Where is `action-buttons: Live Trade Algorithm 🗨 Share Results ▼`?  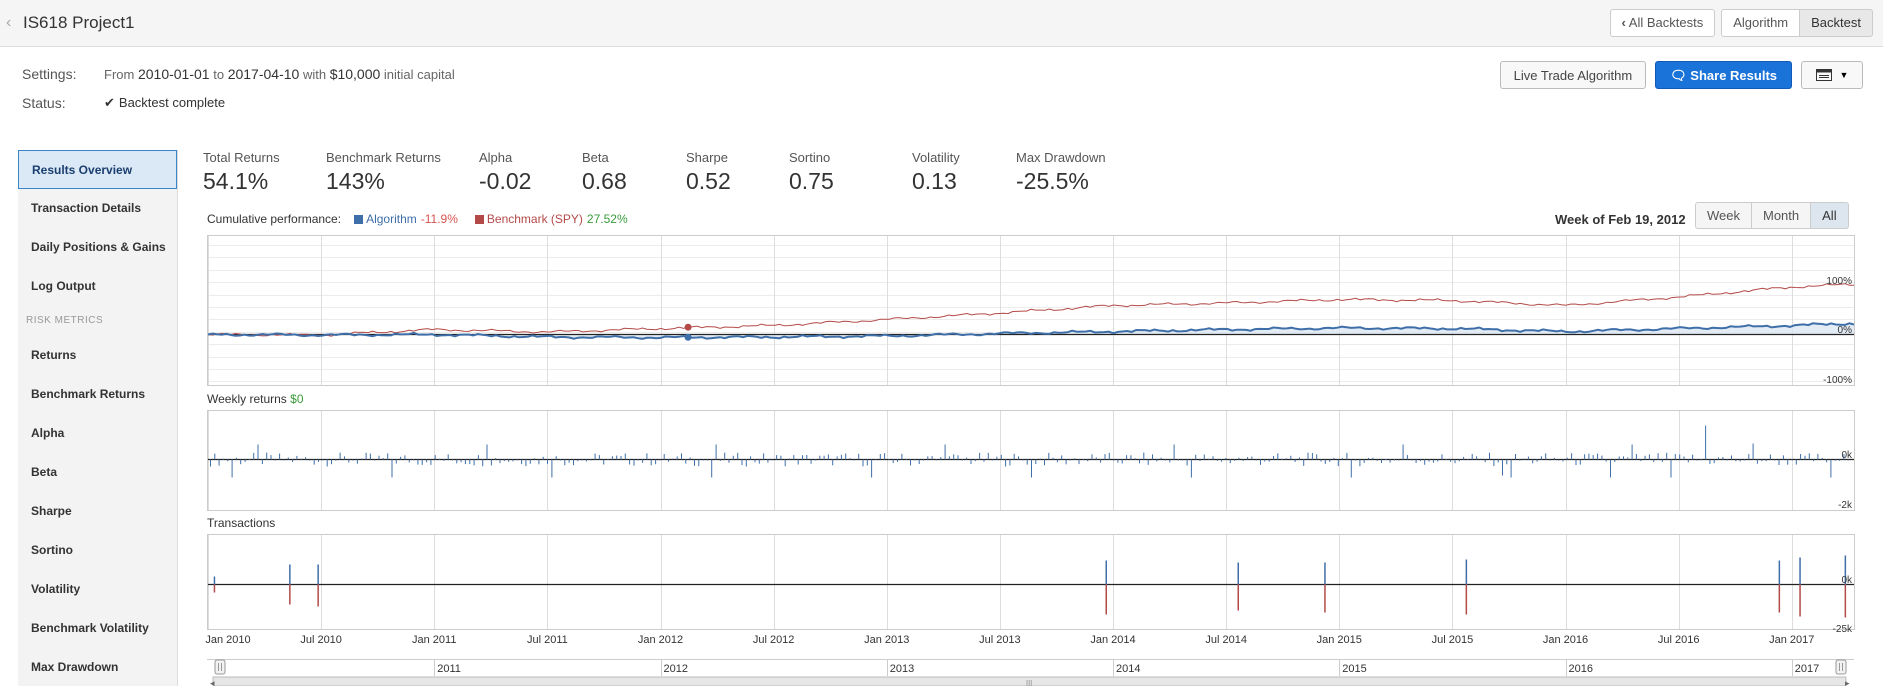 action-buttons: Live Trade Algorithm 🗨 Share Results ▼ is located at coordinates (1681, 75).